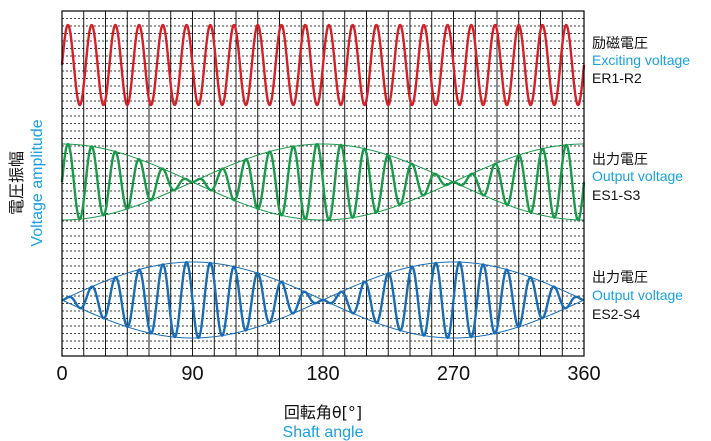 The height and width of the screenshot is (441, 711). I want to click on x-tick-label: 360, so click(583, 374).